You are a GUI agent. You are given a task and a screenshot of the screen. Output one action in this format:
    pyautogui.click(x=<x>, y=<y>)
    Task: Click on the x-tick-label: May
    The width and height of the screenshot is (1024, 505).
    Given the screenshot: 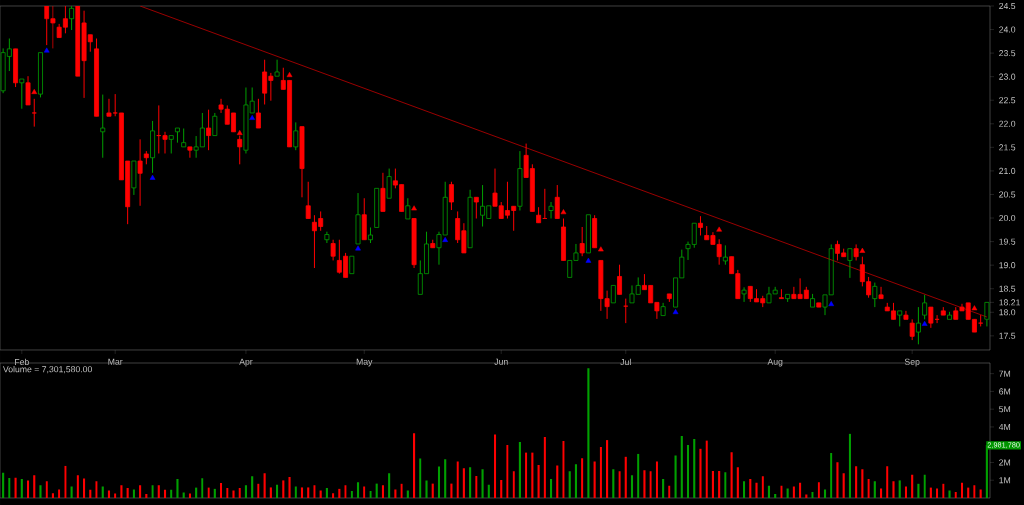 What is the action you would take?
    pyautogui.click(x=364, y=362)
    